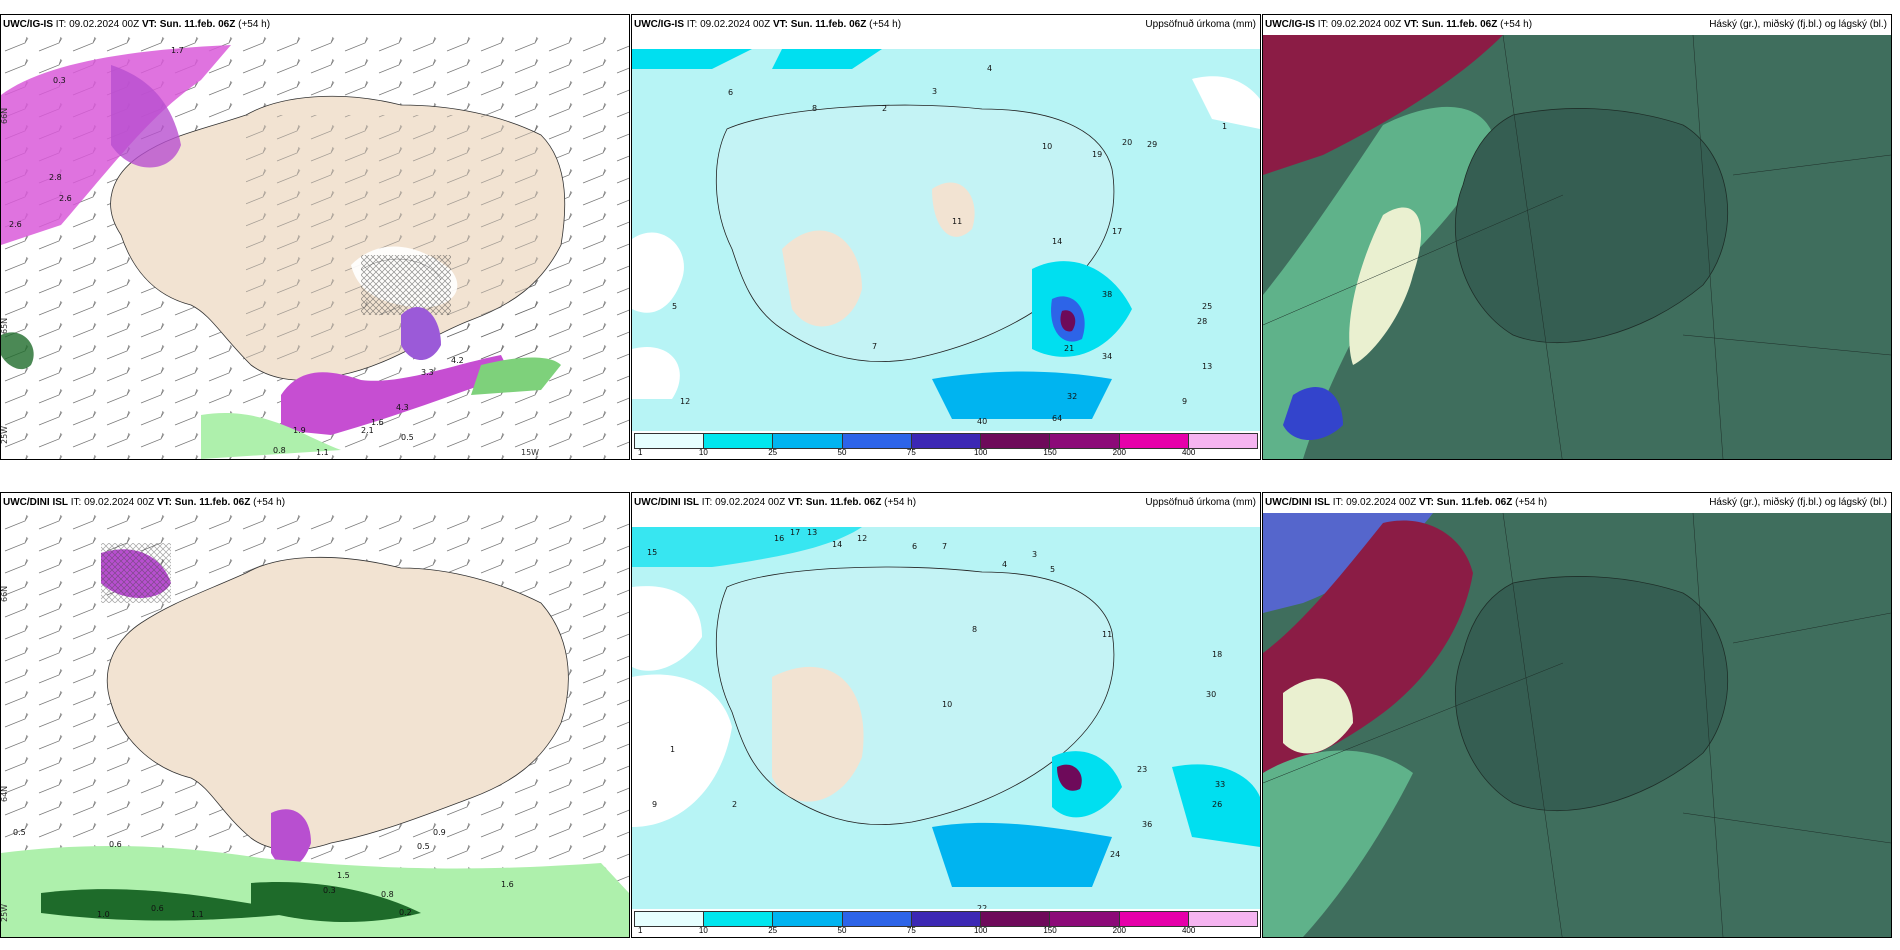 Image resolution: width=1900 pixels, height=950 pixels. What do you see at coordinates (1359, 24) in the screenshot?
I see `init-time: IT: 09.02.2024 00Z` at bounding box center [1359, 24].